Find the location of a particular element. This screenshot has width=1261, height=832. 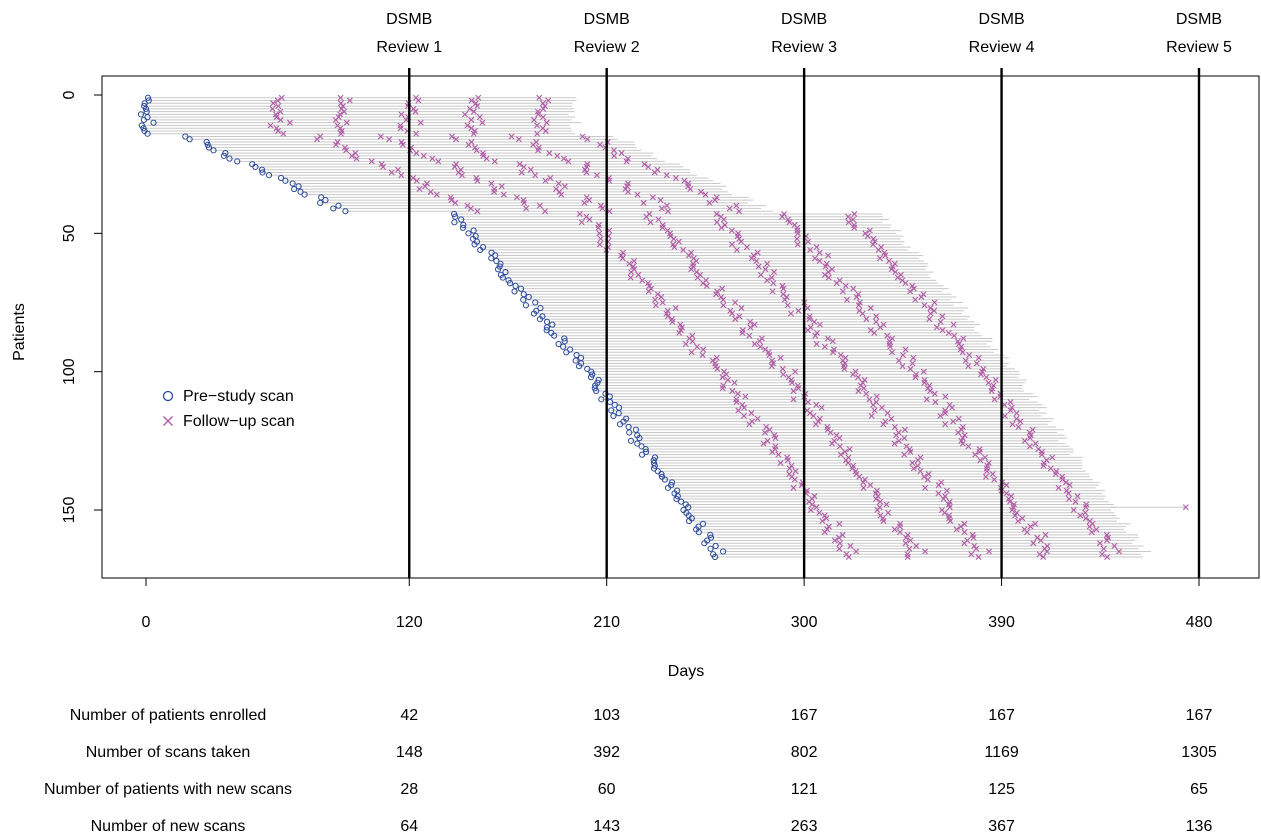

legend-label: Follow−up scan is located at coordinates (239, 421).